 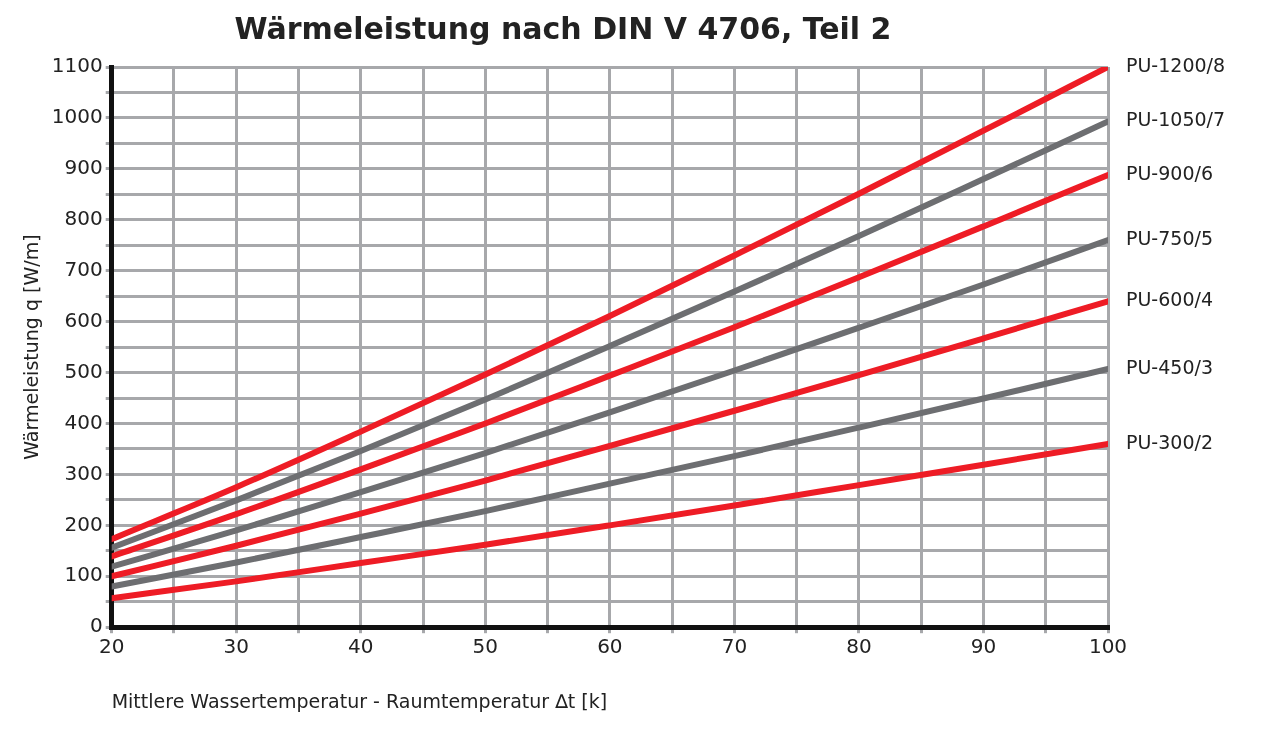 What do you see at coordinates (359, 700) in the screenshot?
I see `x-axis-title: Mittlere Wassertemperatur - Raumtemperatur ∆t [k]` at bounding box center [359, 700].